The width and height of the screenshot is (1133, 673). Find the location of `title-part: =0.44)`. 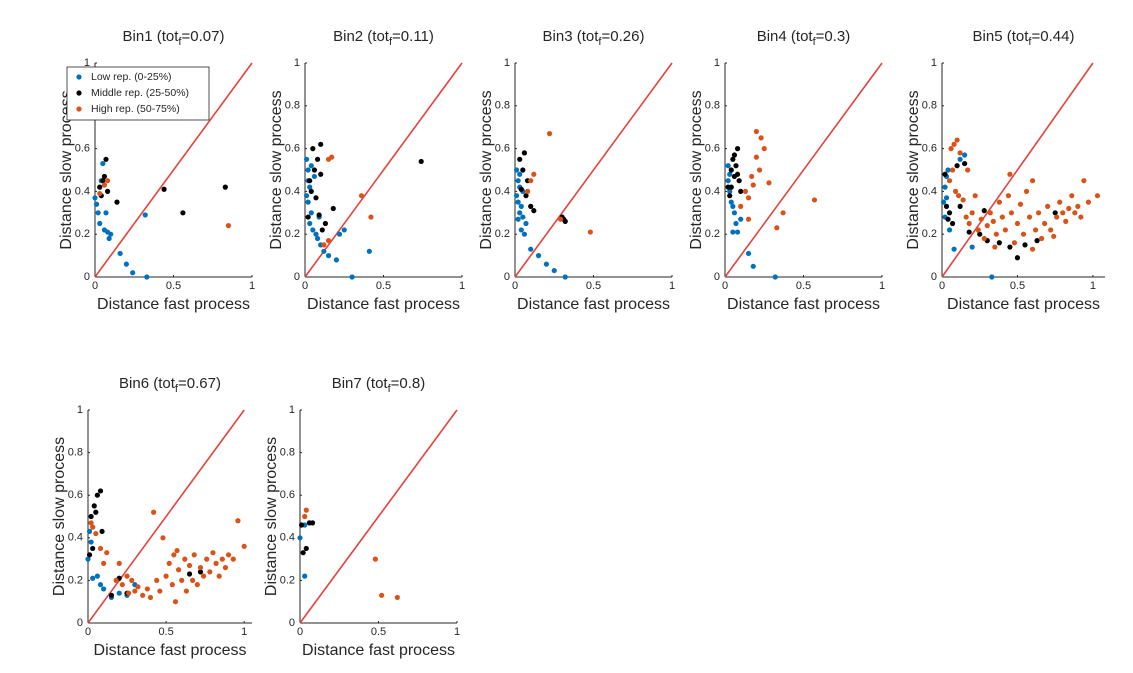

title-part: =0.44) is located at coordinates (1052, 36).